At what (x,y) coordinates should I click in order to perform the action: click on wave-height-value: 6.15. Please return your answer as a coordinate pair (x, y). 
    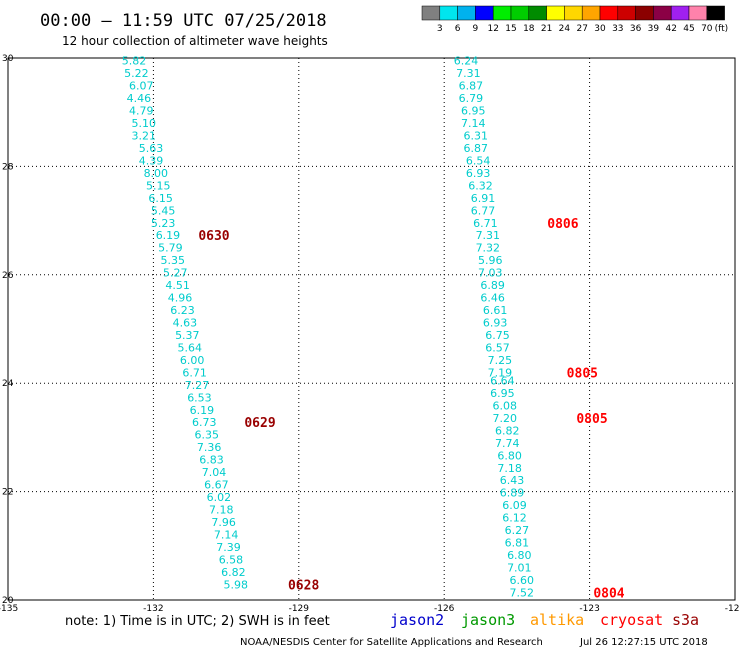
    Looking at the image, I should click on (160, 198).